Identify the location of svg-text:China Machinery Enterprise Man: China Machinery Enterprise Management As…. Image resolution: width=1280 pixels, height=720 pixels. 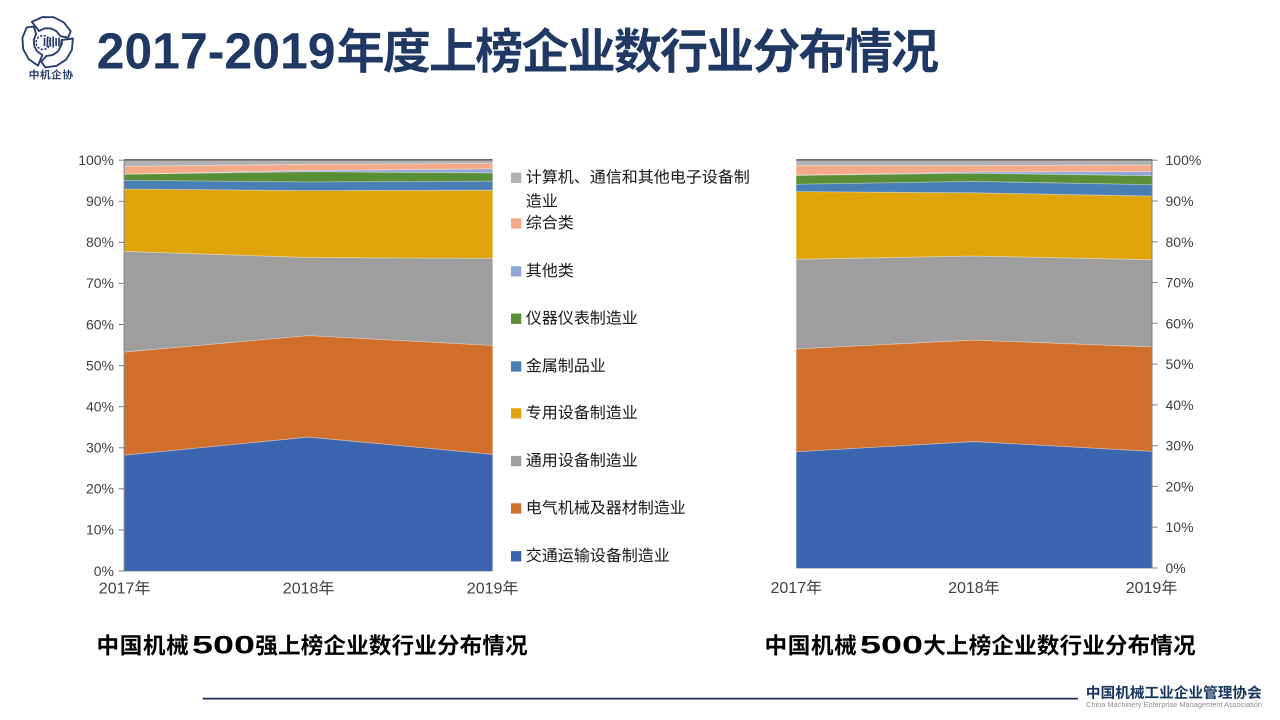
(1174, 704).